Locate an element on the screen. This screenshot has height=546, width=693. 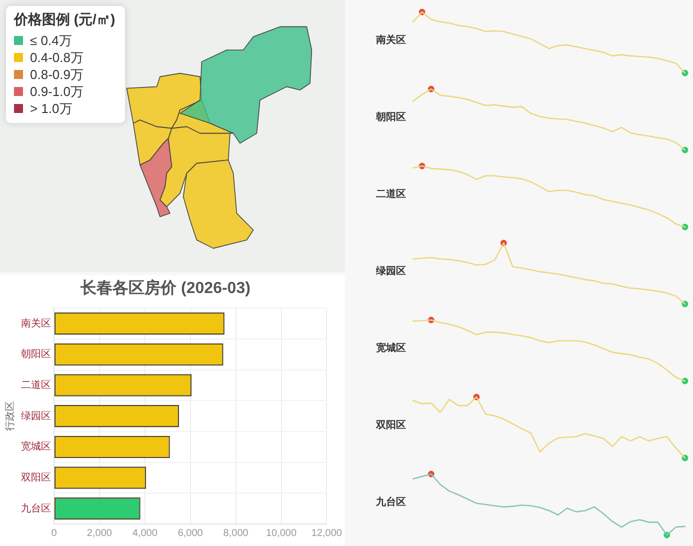
text: 宽城区 is located at coordinates (391, 349).